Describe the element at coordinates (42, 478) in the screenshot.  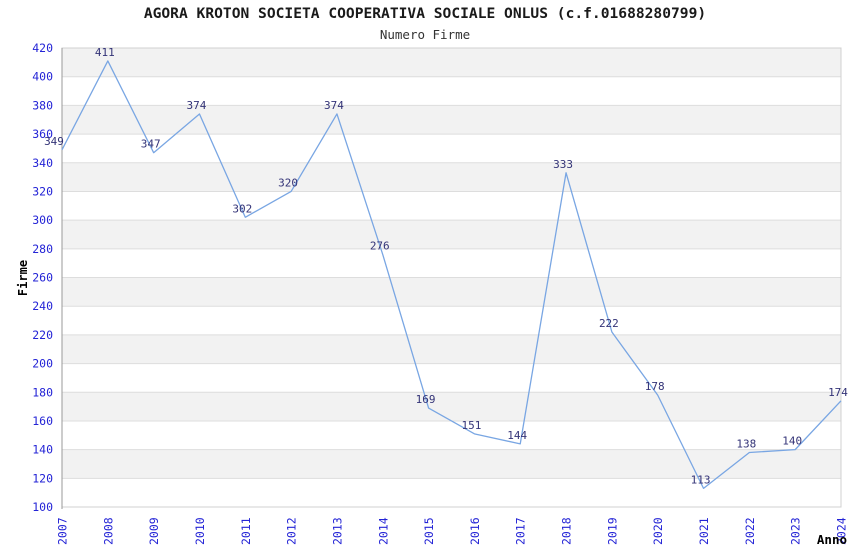
I see `y-tick-label: 120` at that location.